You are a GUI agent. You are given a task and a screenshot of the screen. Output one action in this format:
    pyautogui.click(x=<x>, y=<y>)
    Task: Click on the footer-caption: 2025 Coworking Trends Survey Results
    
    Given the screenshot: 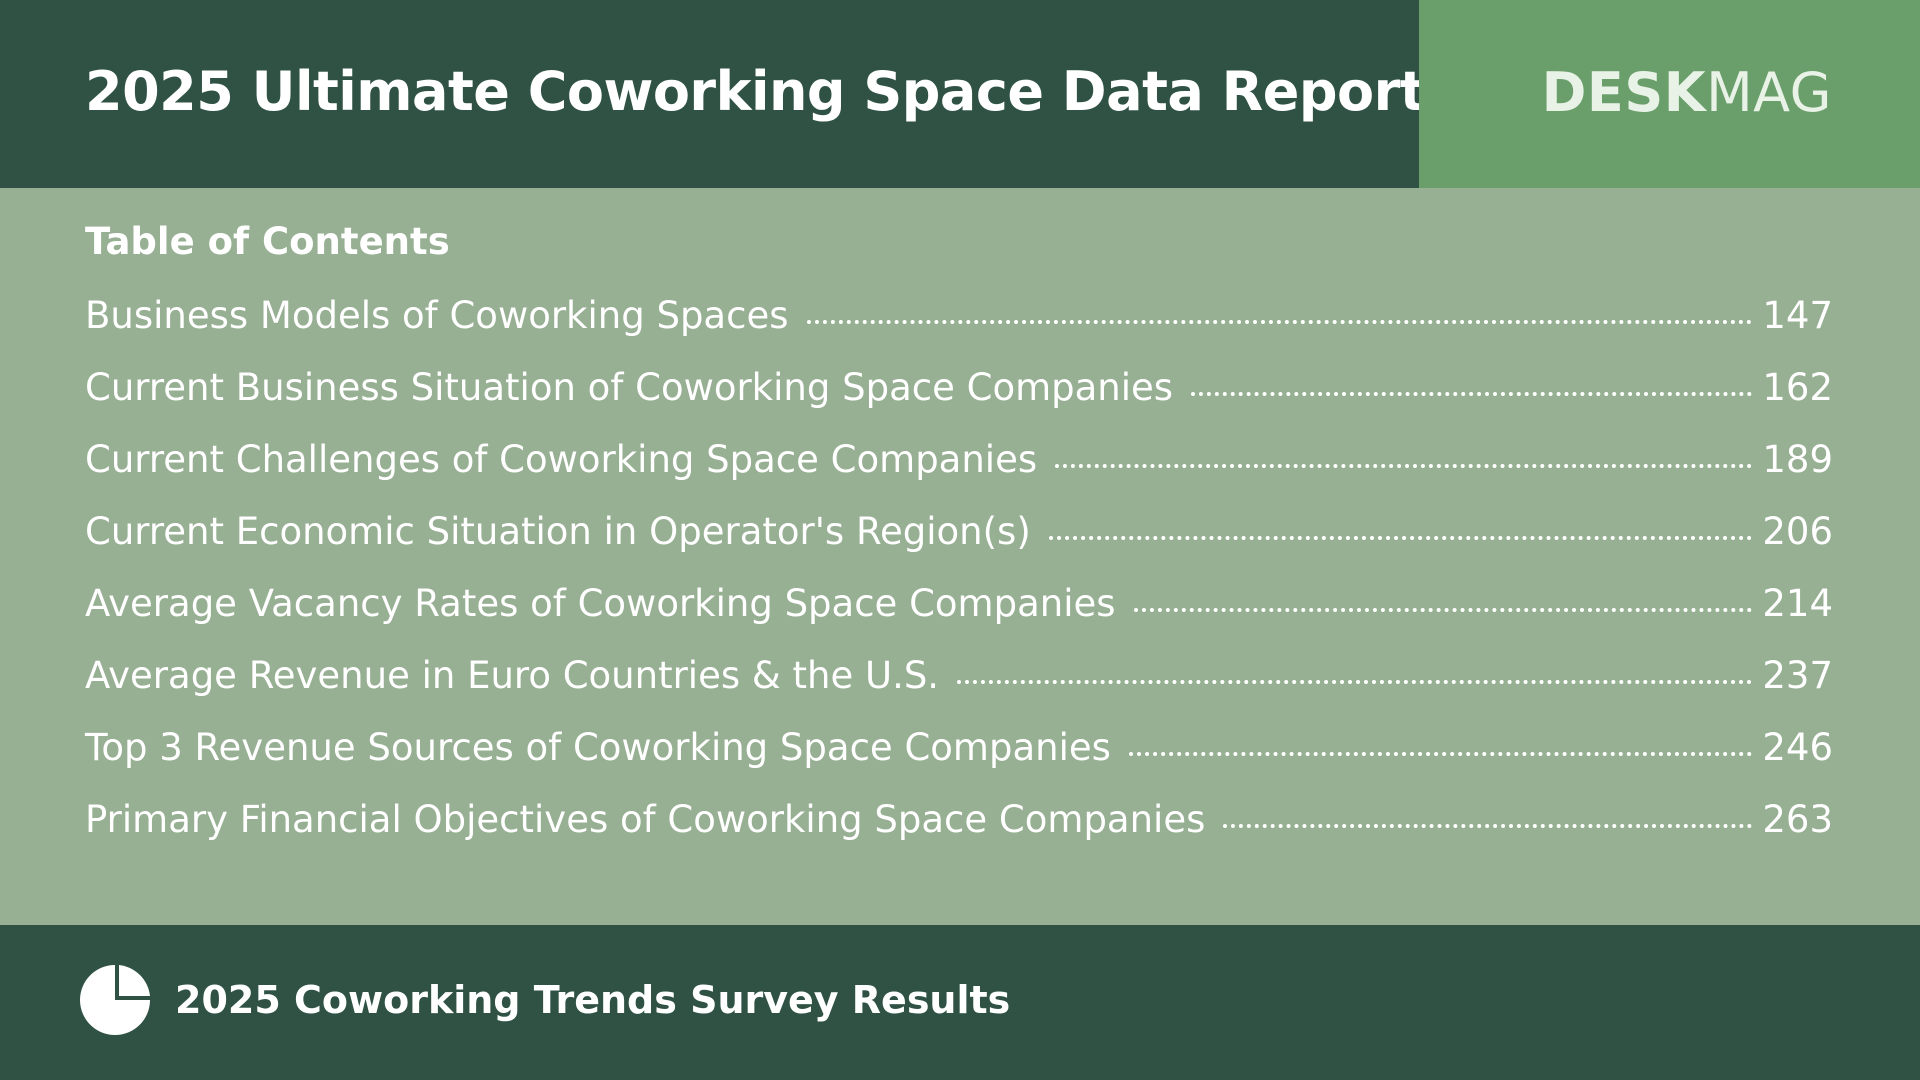 What is the action you would take?
    pyautogui.click(x=593, y=1000)
    